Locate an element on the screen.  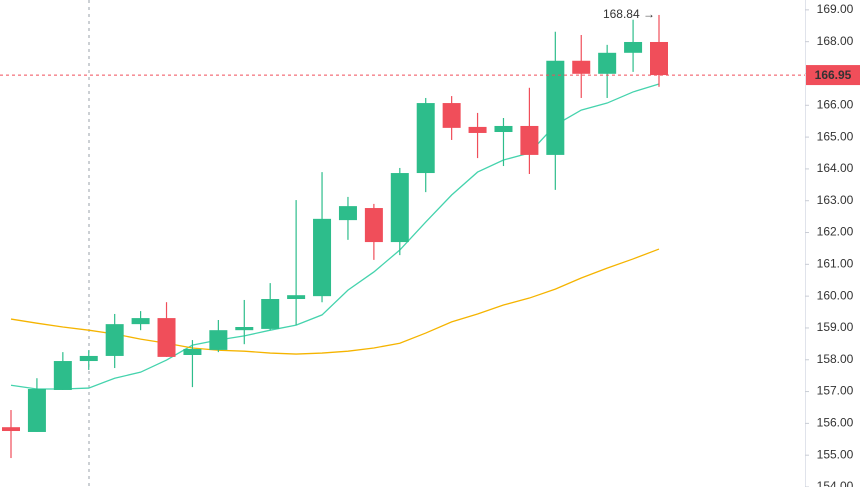
y-tick-label: 165.00 is located at coordinates (835, 136).